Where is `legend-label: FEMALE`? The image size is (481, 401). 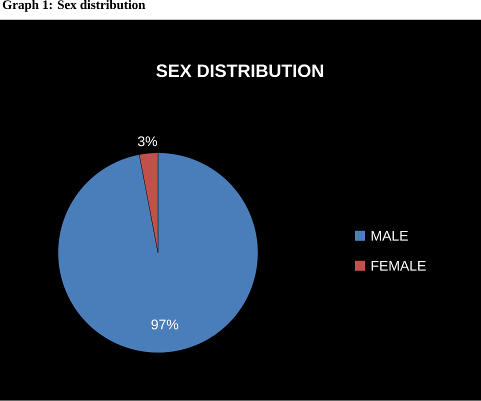
legend-label: FEMALE is located at coordinates (399, 266).